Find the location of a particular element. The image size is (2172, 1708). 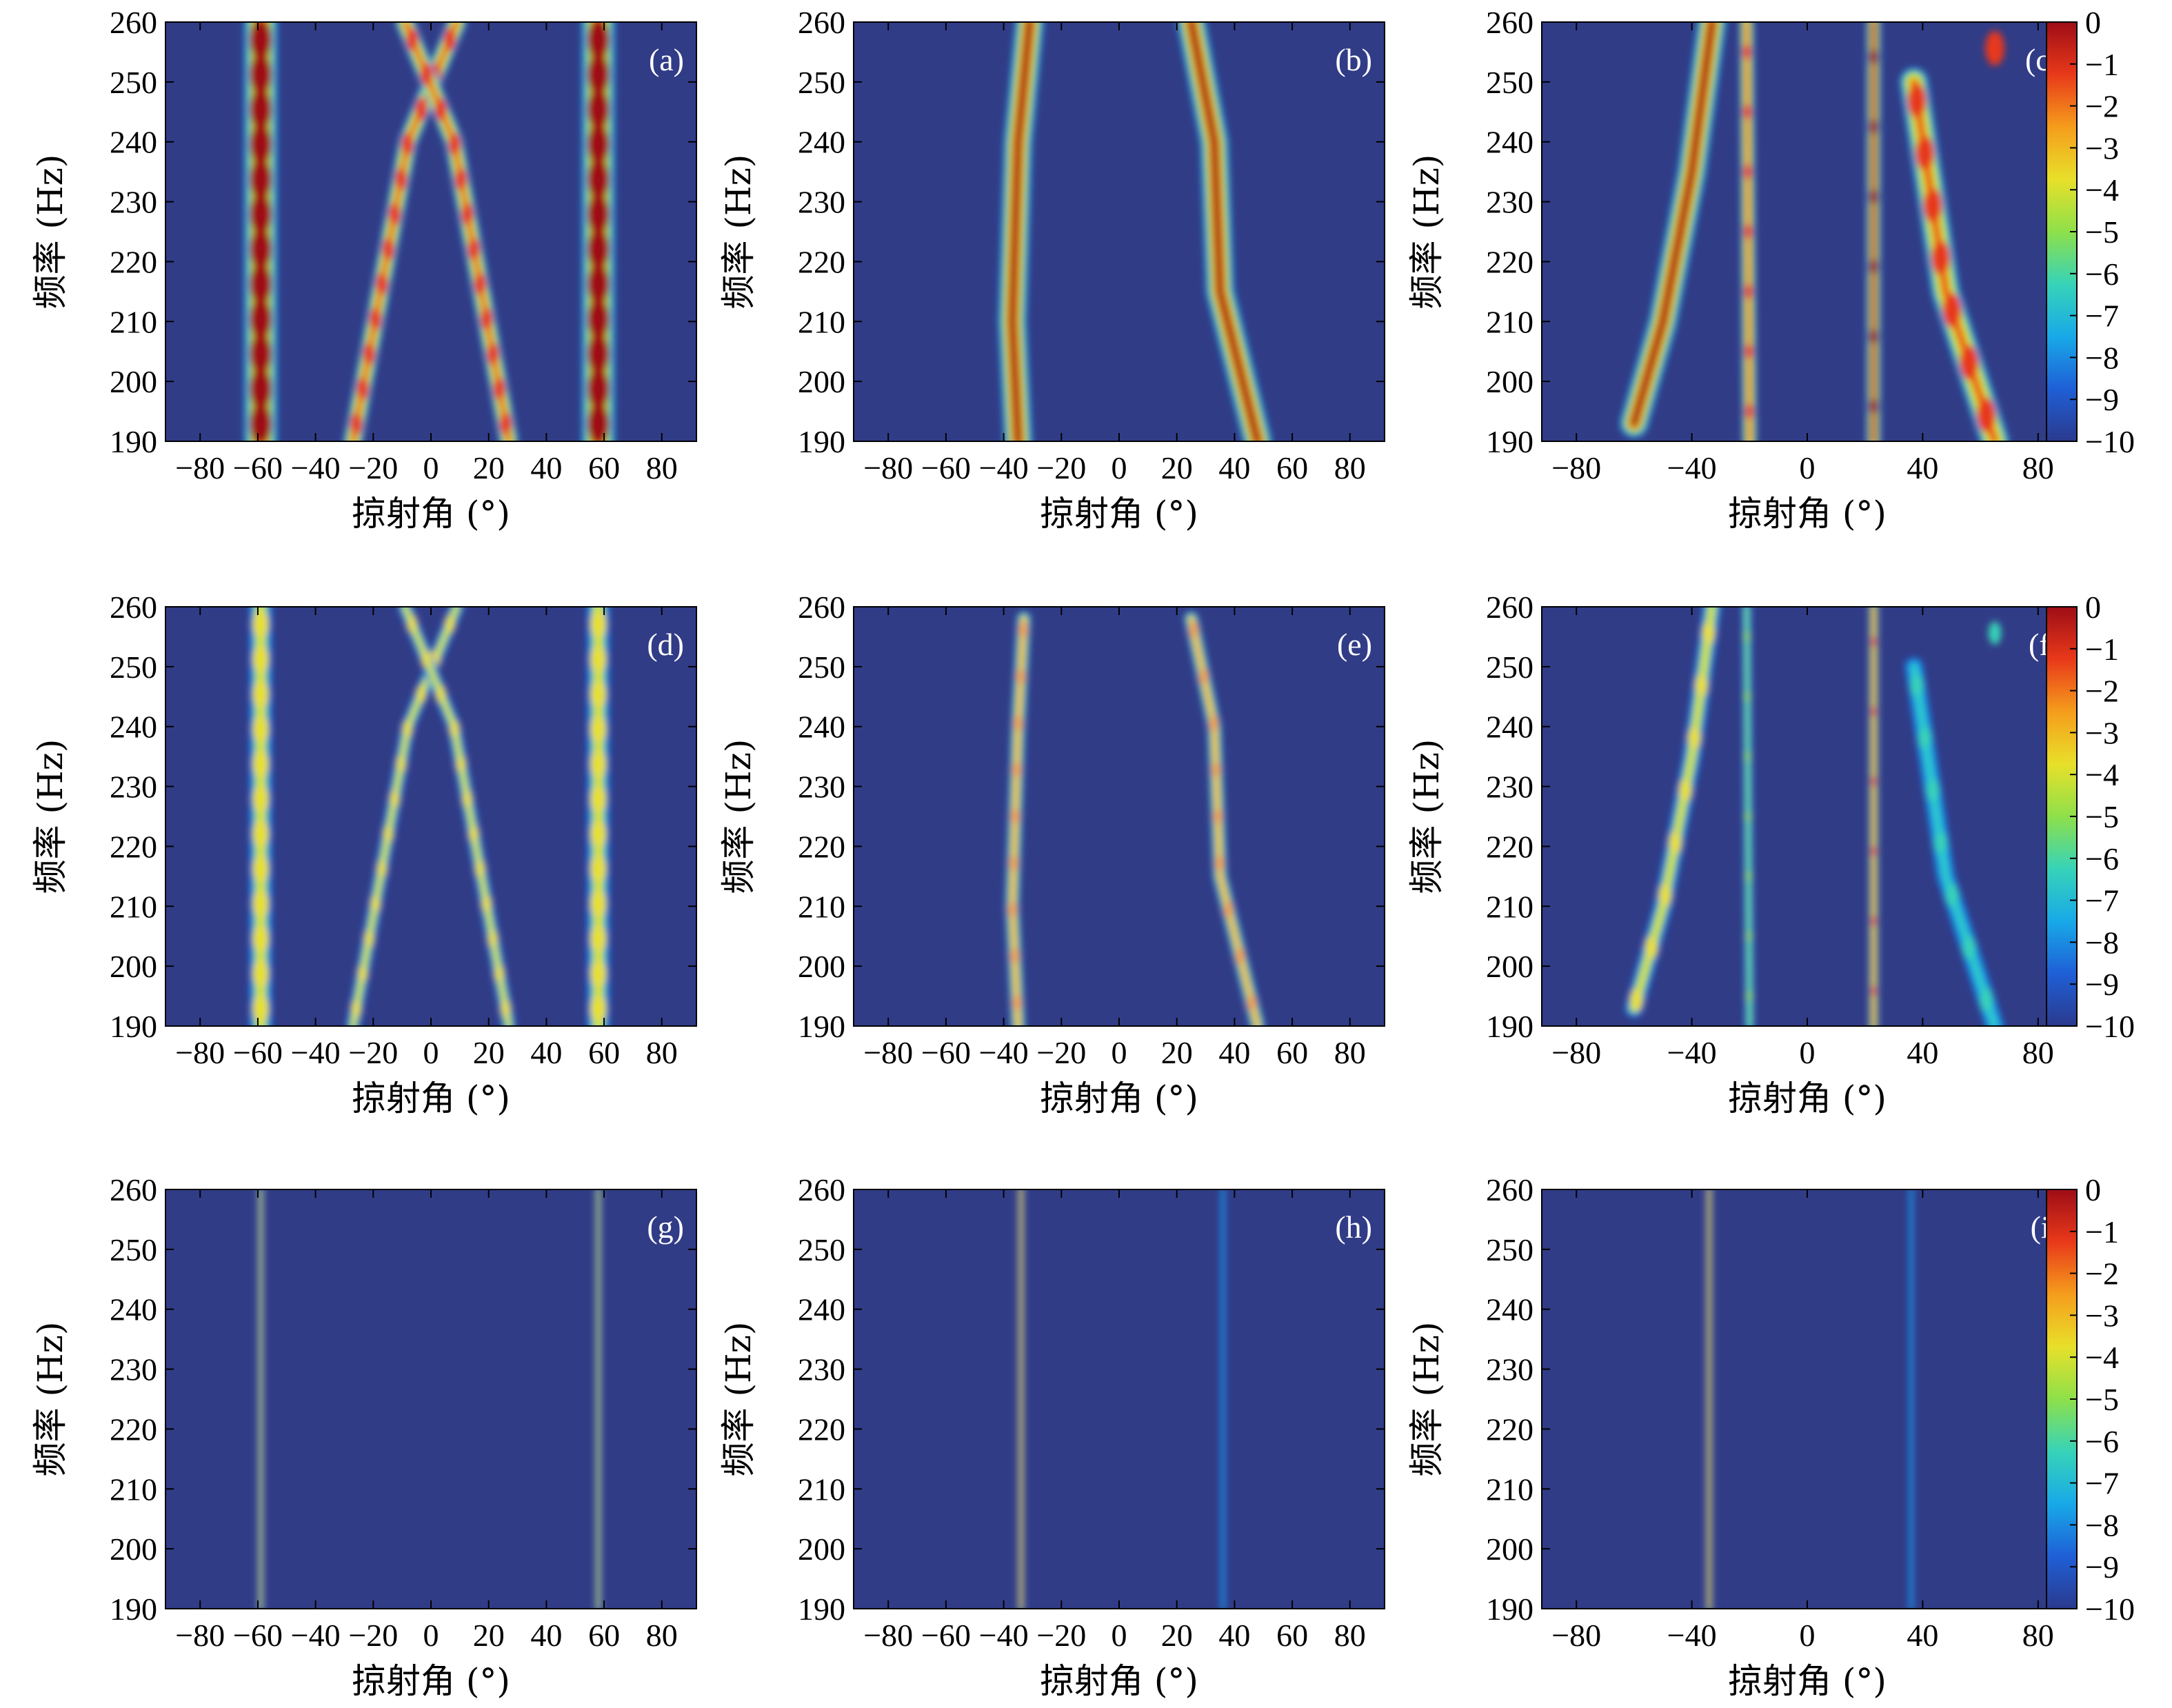

plot-background is located at coordinates (430, 1399).